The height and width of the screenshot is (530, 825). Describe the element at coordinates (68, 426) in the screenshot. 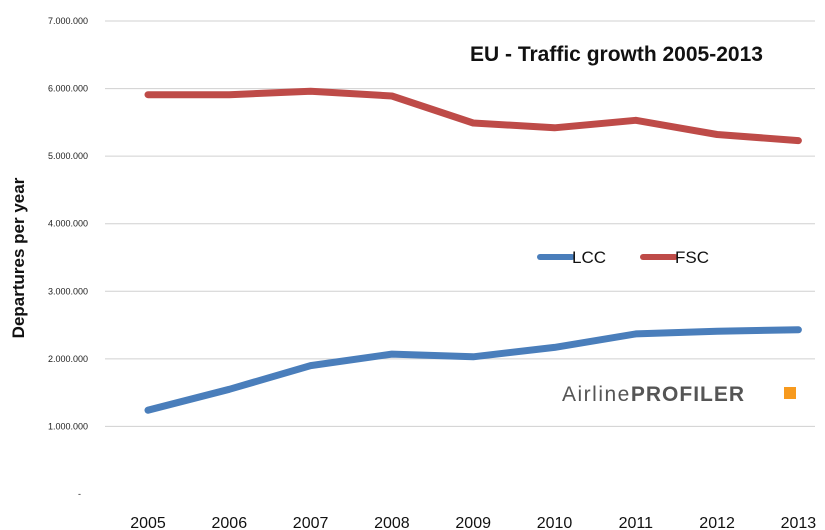

I see `y-tick-label: 1.000.000` at that location.